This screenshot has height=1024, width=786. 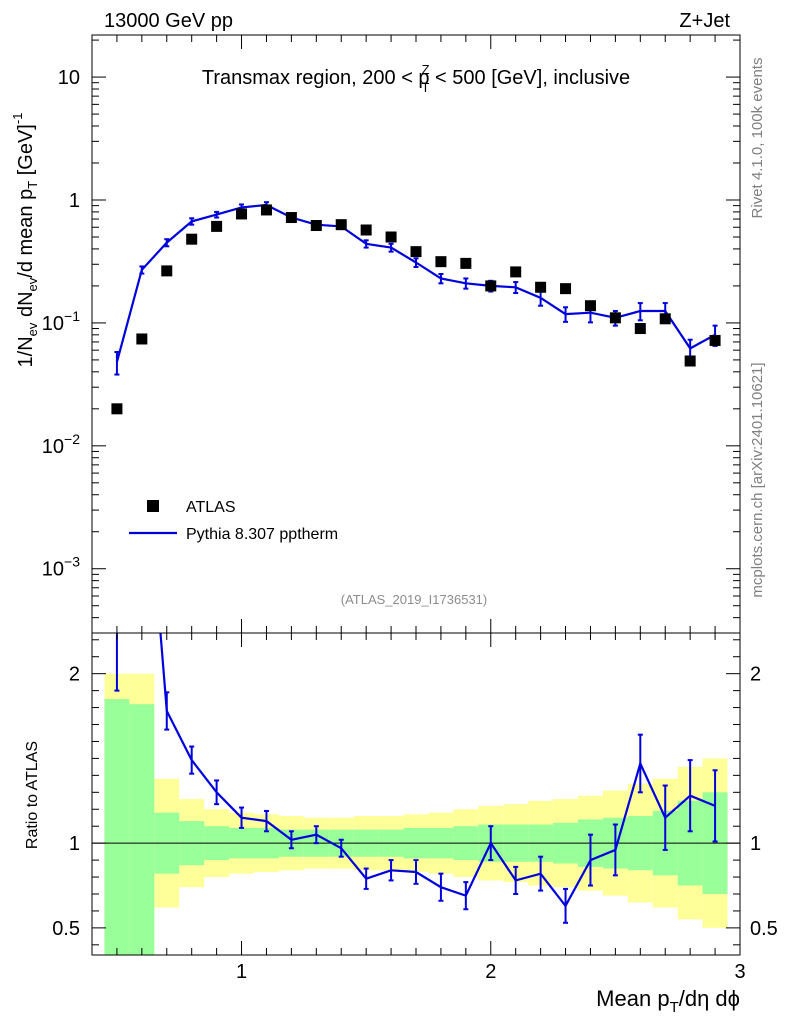 What do you see at coordinates (153, 506) in the screenshot?
I see `legend-atlas-marker` at bounding box center [153, 506].